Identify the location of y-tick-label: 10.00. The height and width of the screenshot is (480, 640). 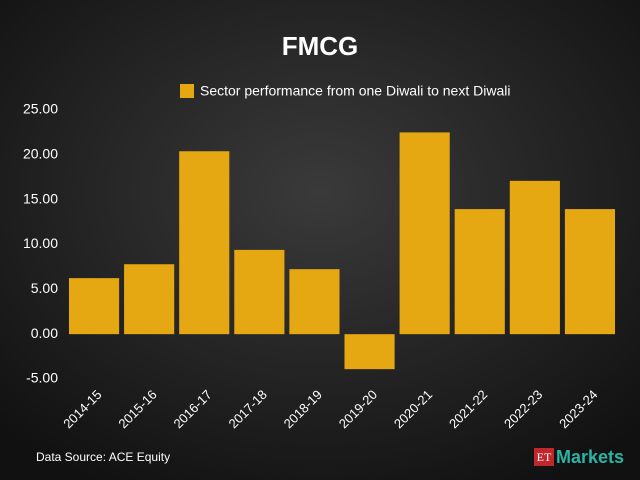
(40, 243).